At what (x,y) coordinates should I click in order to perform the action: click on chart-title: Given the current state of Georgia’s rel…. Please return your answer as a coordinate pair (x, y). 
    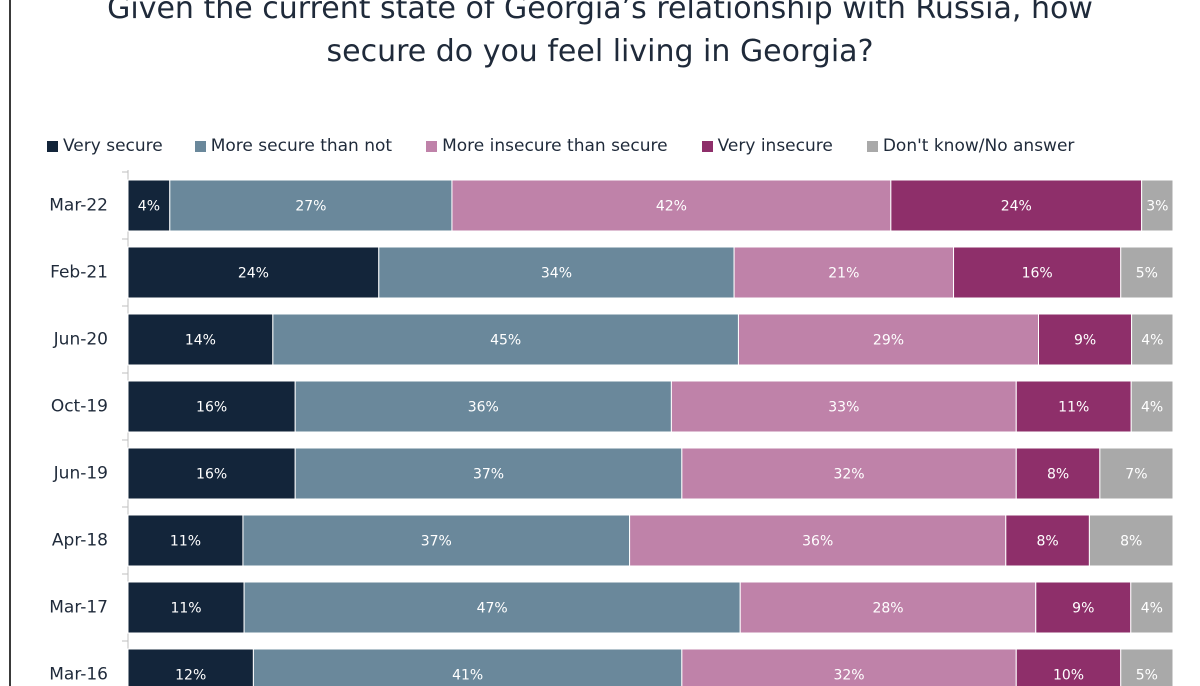
    Looking at the image, I should click on (600, 35).